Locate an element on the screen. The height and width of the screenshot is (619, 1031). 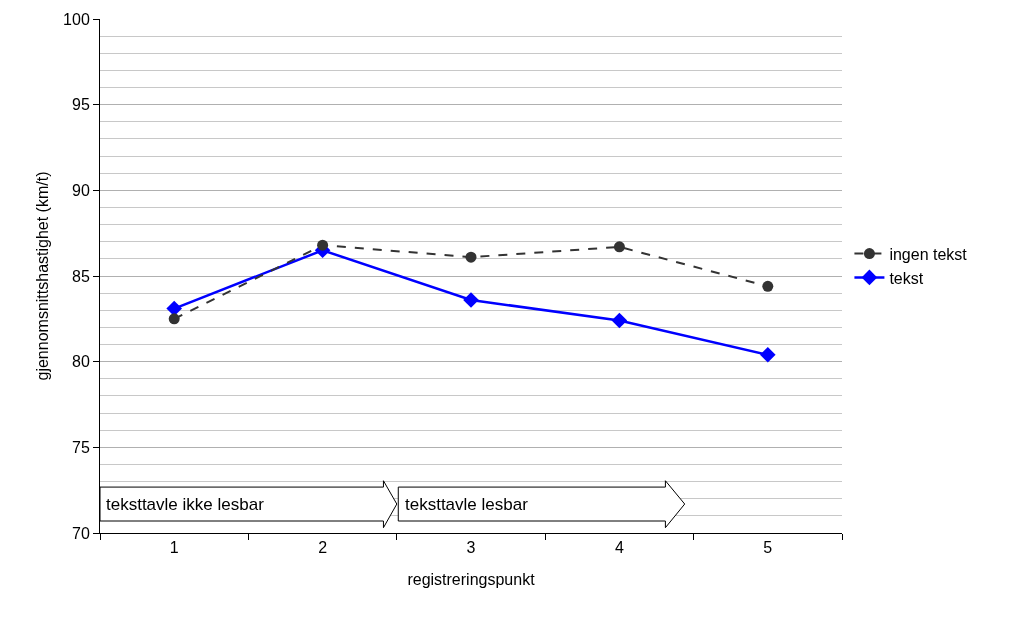
y-tick-label: 90 is located at coordinates (81, 190).